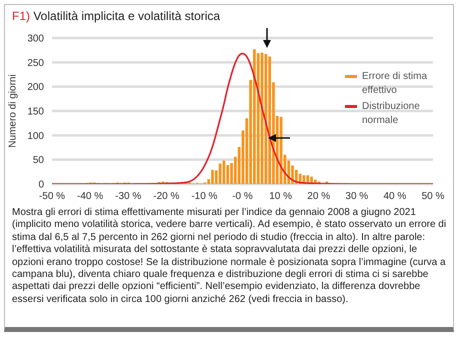 The width and height of the screenshot is (461, 340). Describe the element at coordinates (242, 196) in the screenshot. I see `x-tick-label: -0 %` at that location.